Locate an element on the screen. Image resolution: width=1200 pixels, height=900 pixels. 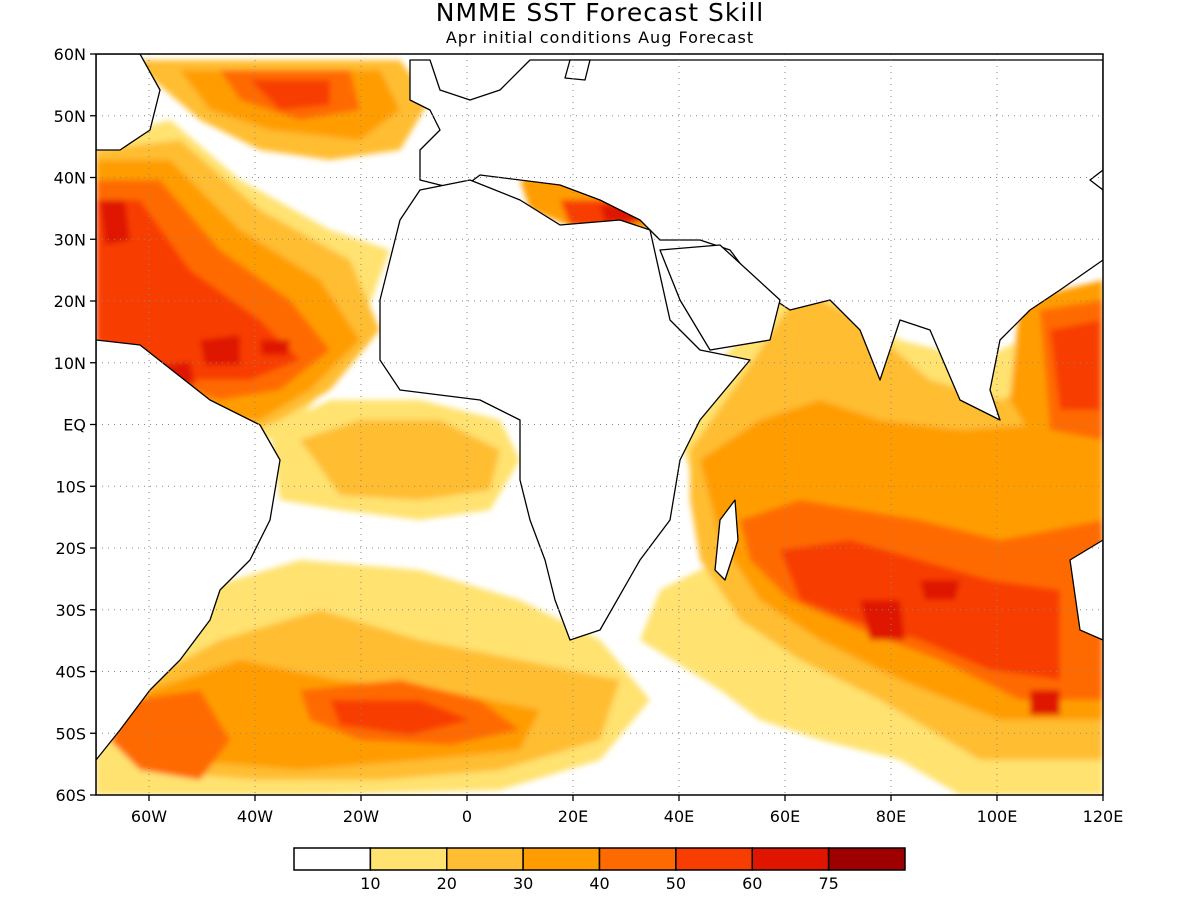
lon-tick-label: 60E is located at coordinates (785, 816).